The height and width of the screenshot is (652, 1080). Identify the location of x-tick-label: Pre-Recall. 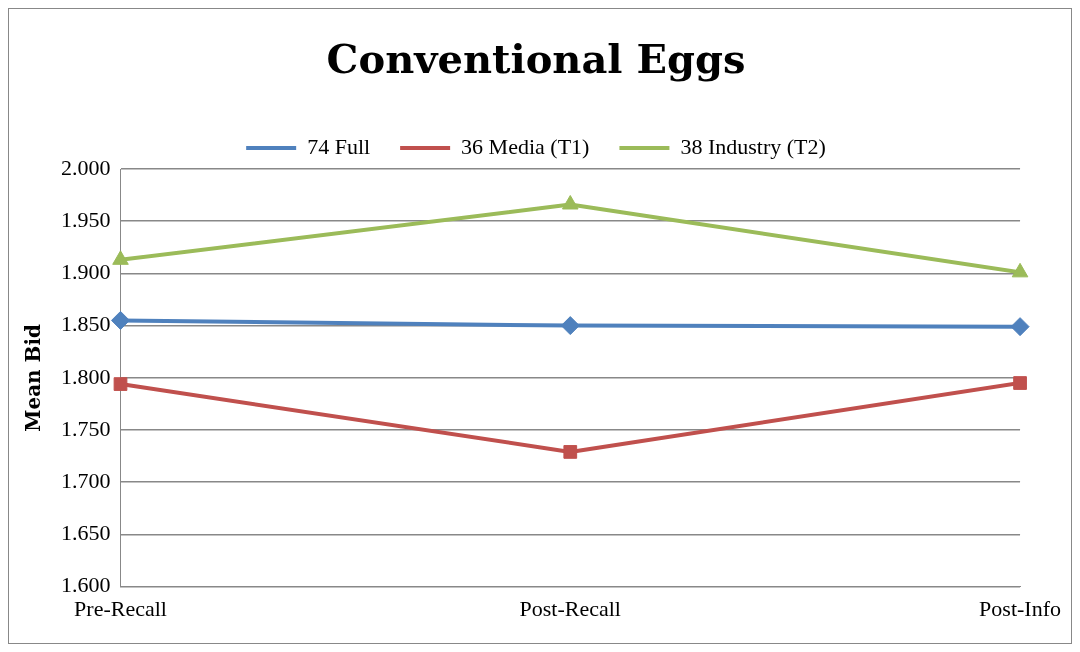
(120, 608).